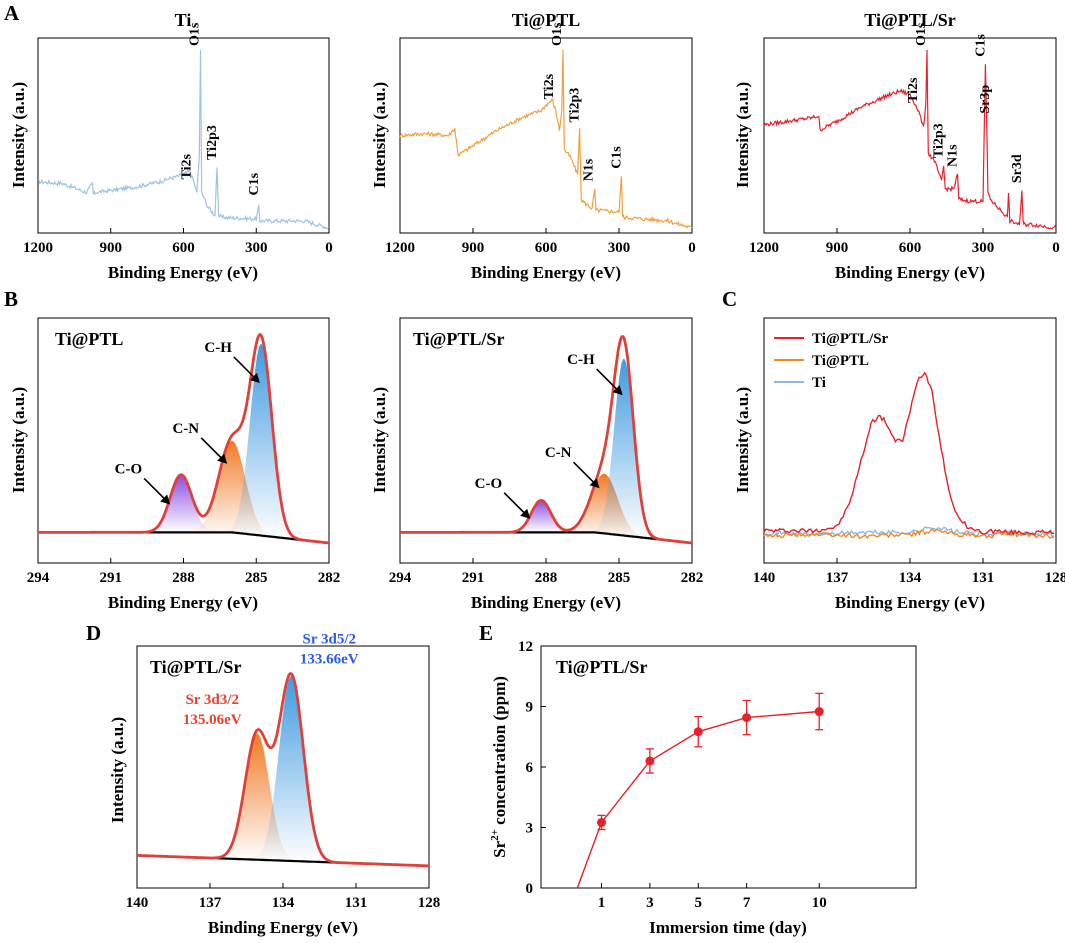 This screenshot has width=1065, height=943. Describe the element at coordinates (728, 767) in the screenshot. I see `panel-e-frame` at that location.